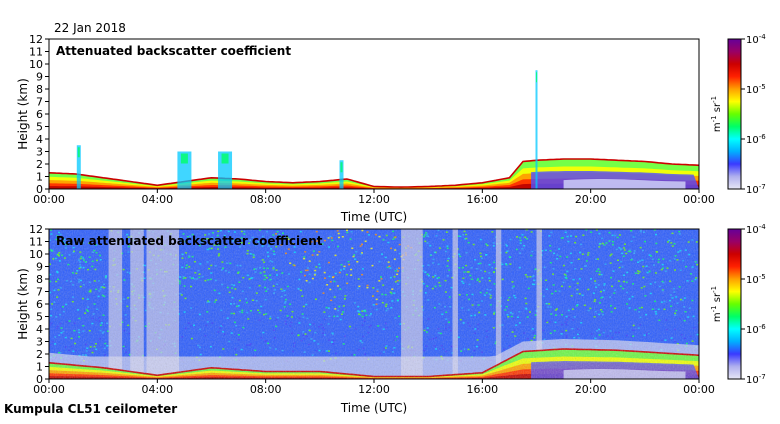 The height and width of the screenshot is (424, 780). I want to click on top-y-tick-label: 6, so click(39, 114).